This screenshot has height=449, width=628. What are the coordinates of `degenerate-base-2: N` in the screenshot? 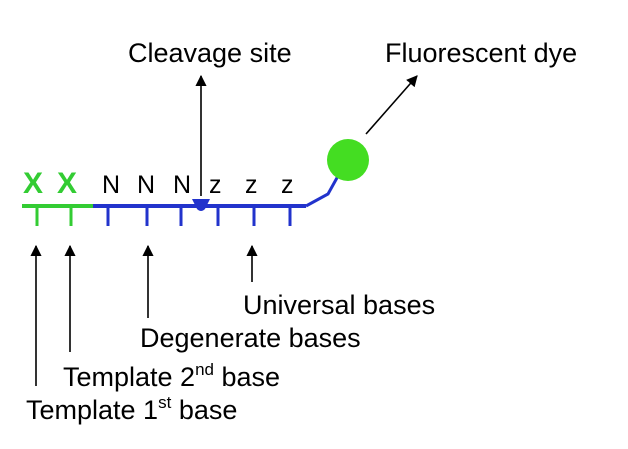 It's located at (146, 185).